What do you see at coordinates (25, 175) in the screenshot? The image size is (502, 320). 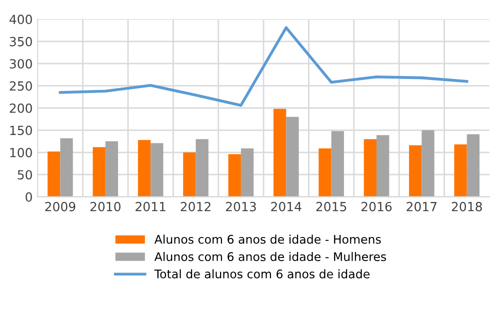 I see `y-tick-label: 50` at bounding box center [25, 175].